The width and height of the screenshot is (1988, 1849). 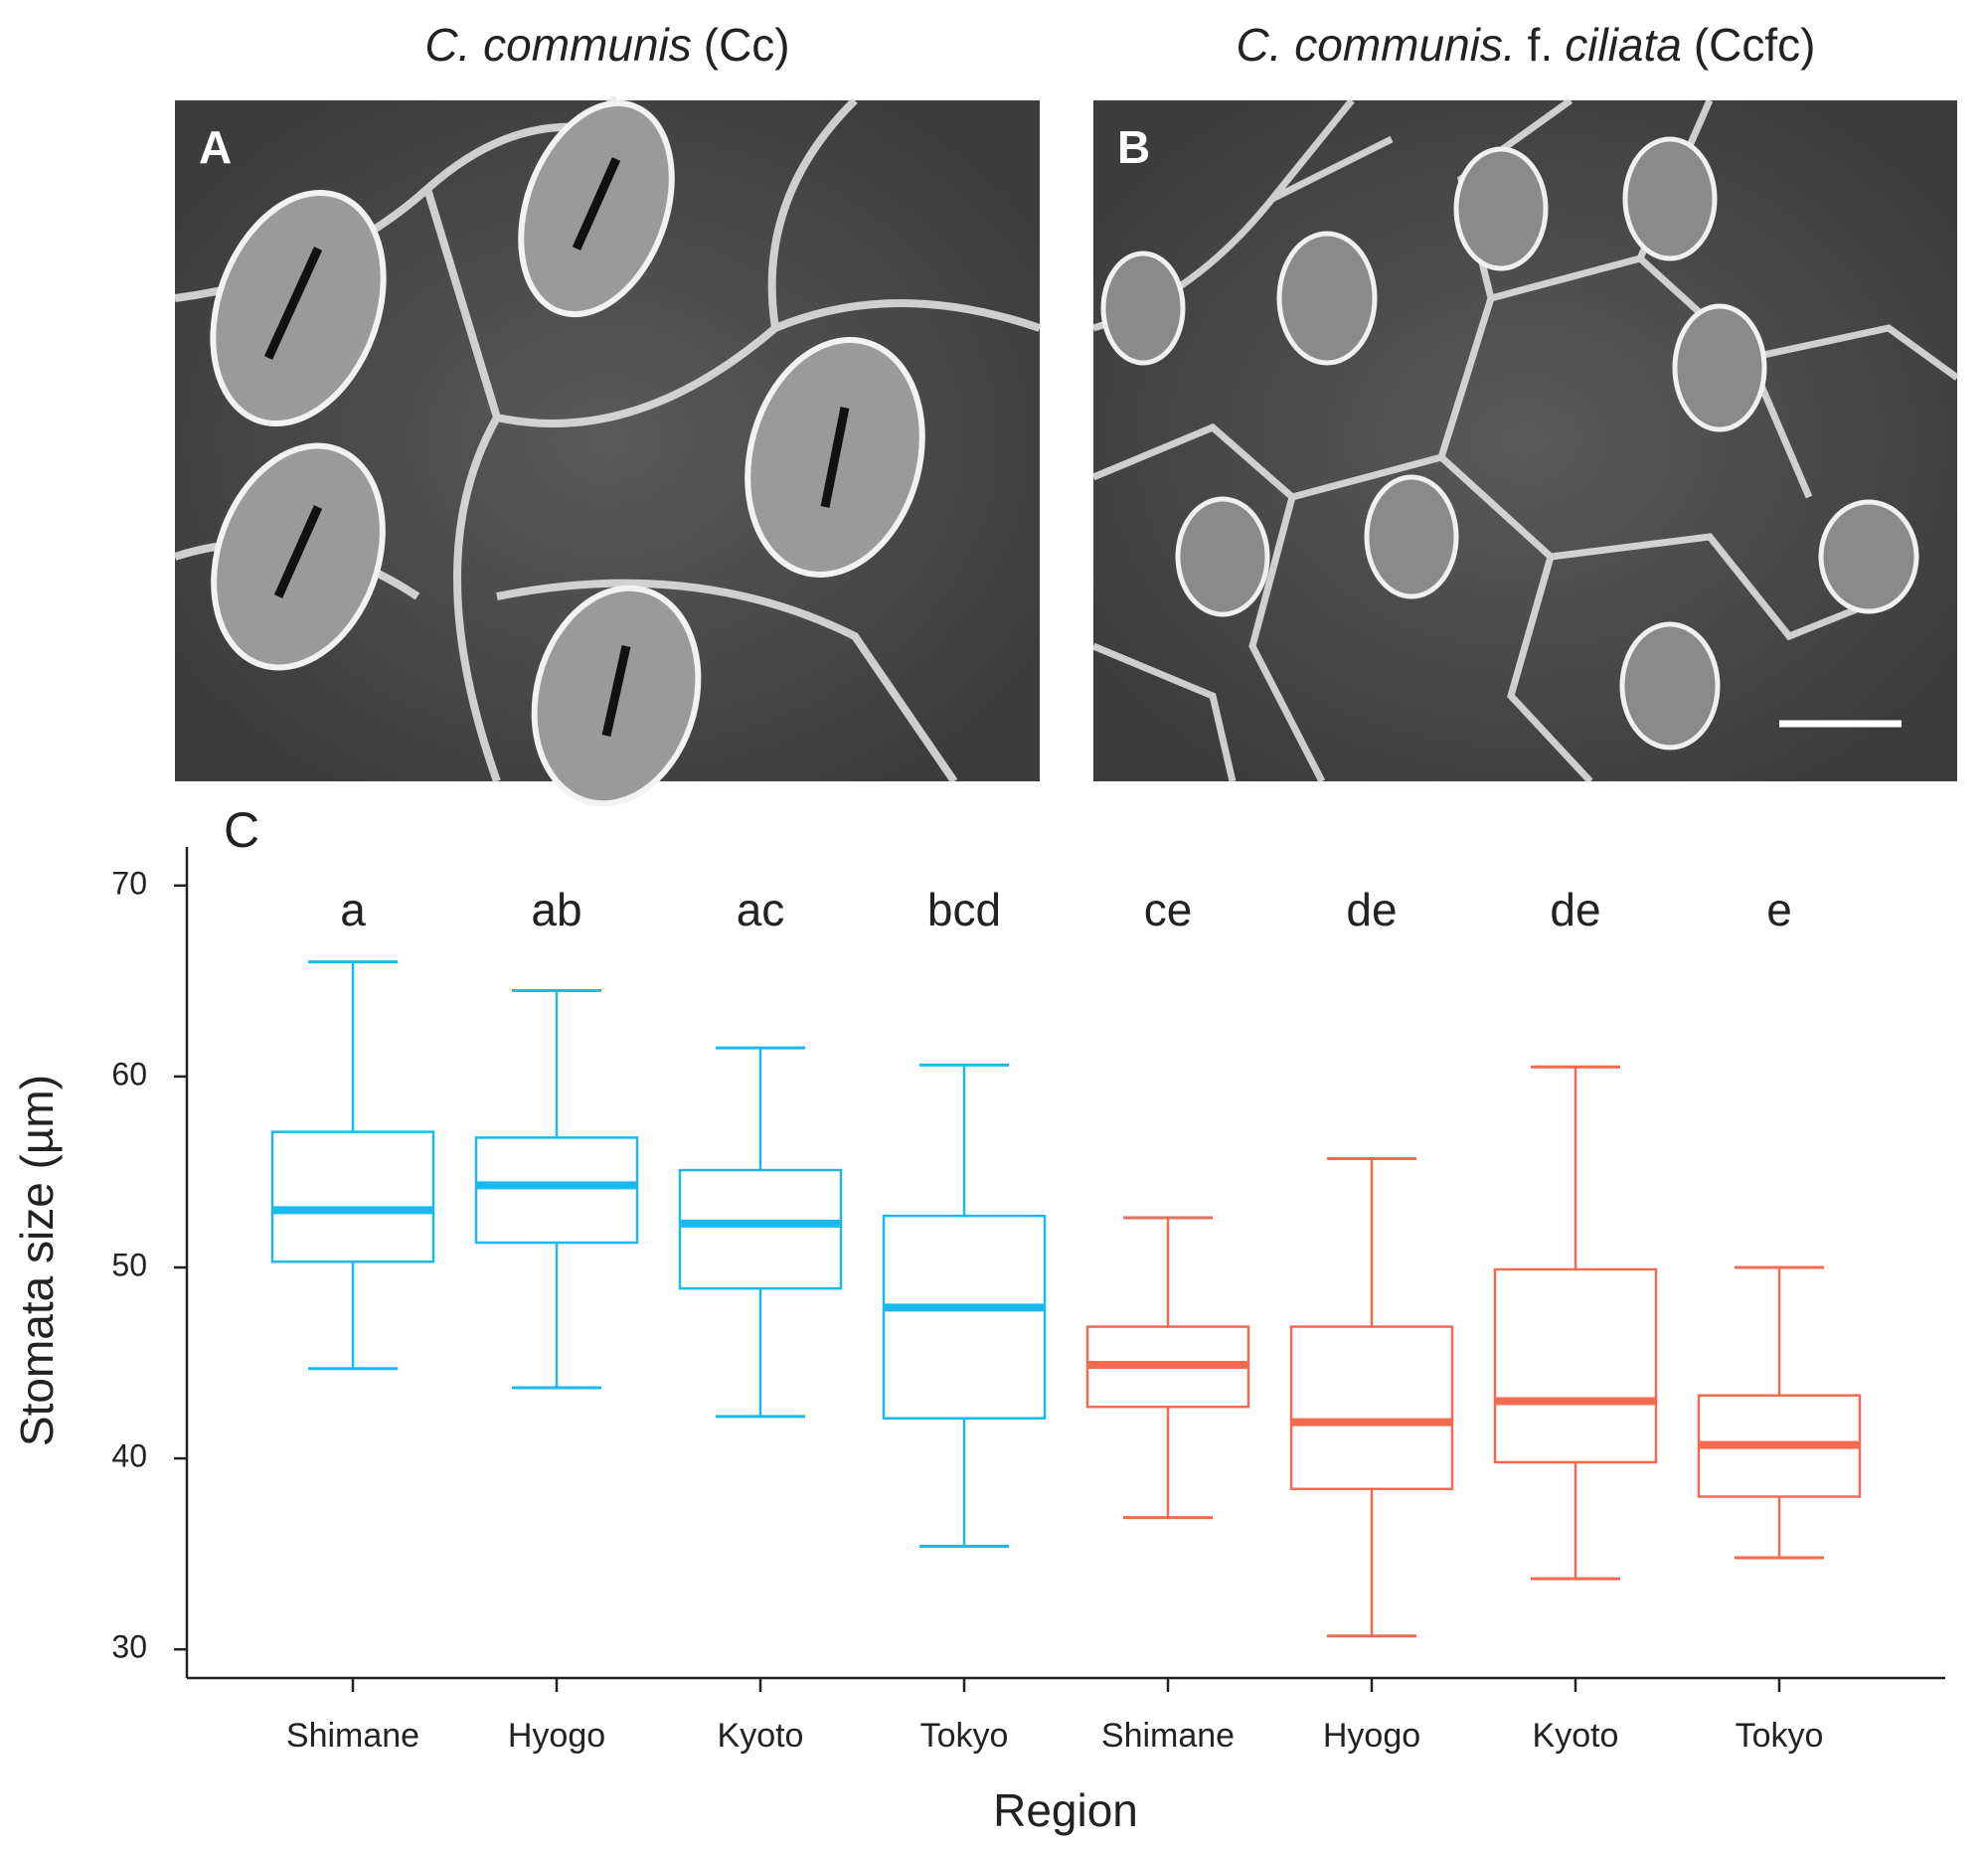 I want to click on title-part: (Cc), so click(x=747, y=45).